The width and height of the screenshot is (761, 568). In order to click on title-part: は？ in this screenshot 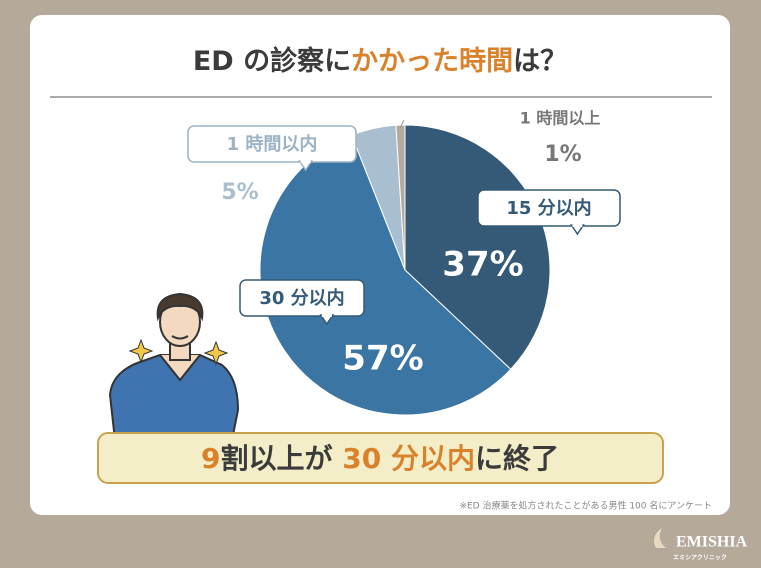, I will do `click(540, 61)`.